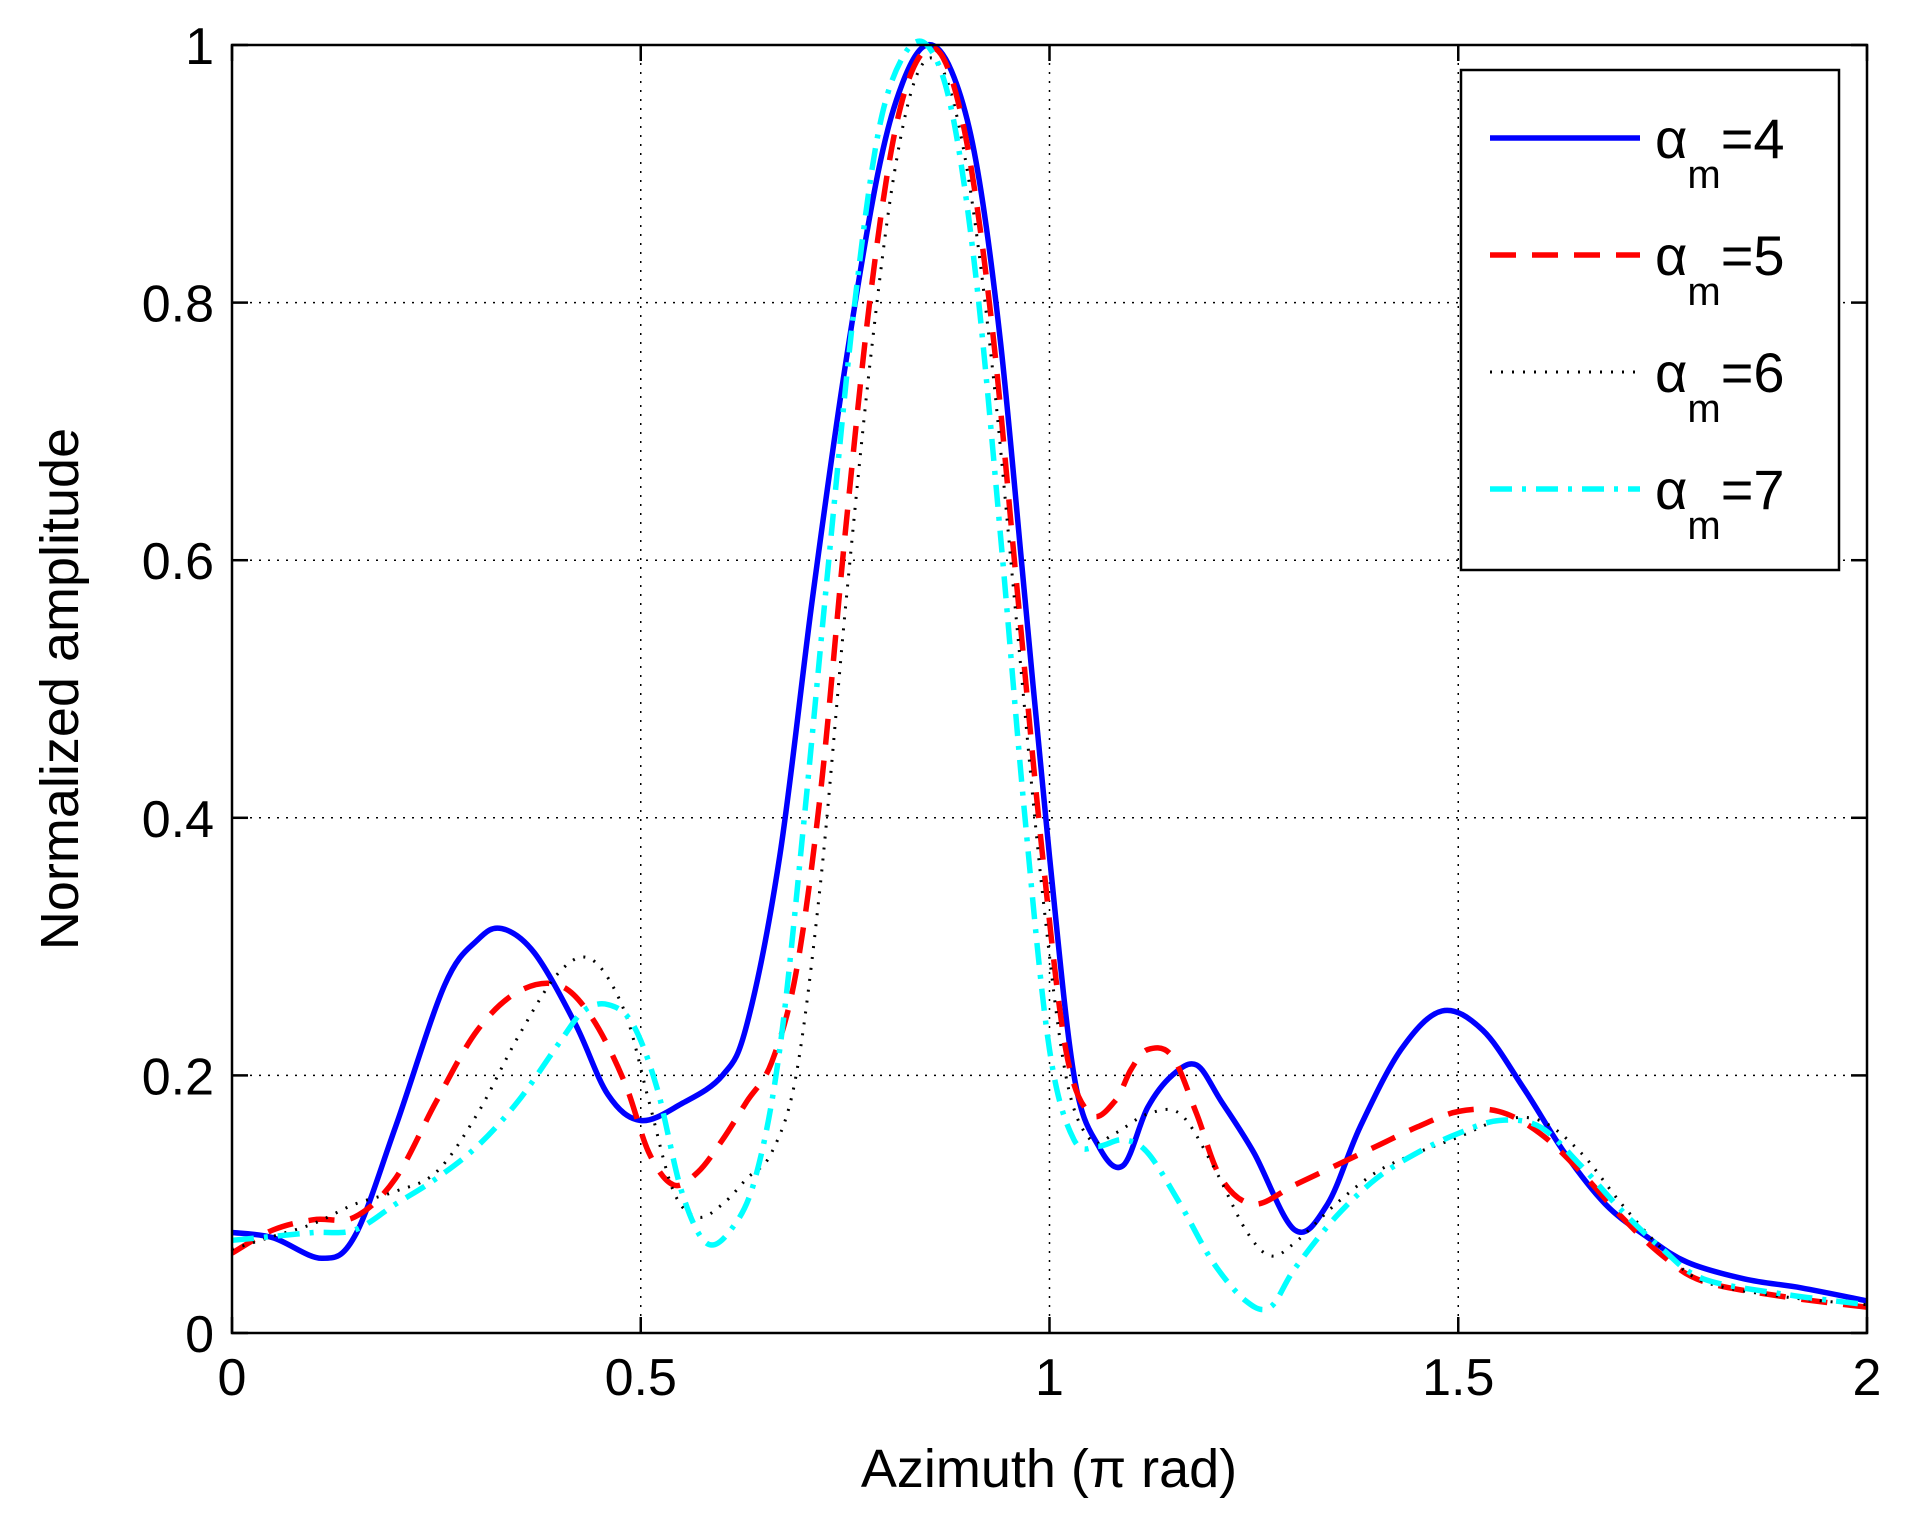 The width and height of the screenshot is (1905, 1517). I want to click on y-axis-label: Normalized amplitude, so click(60, 689).